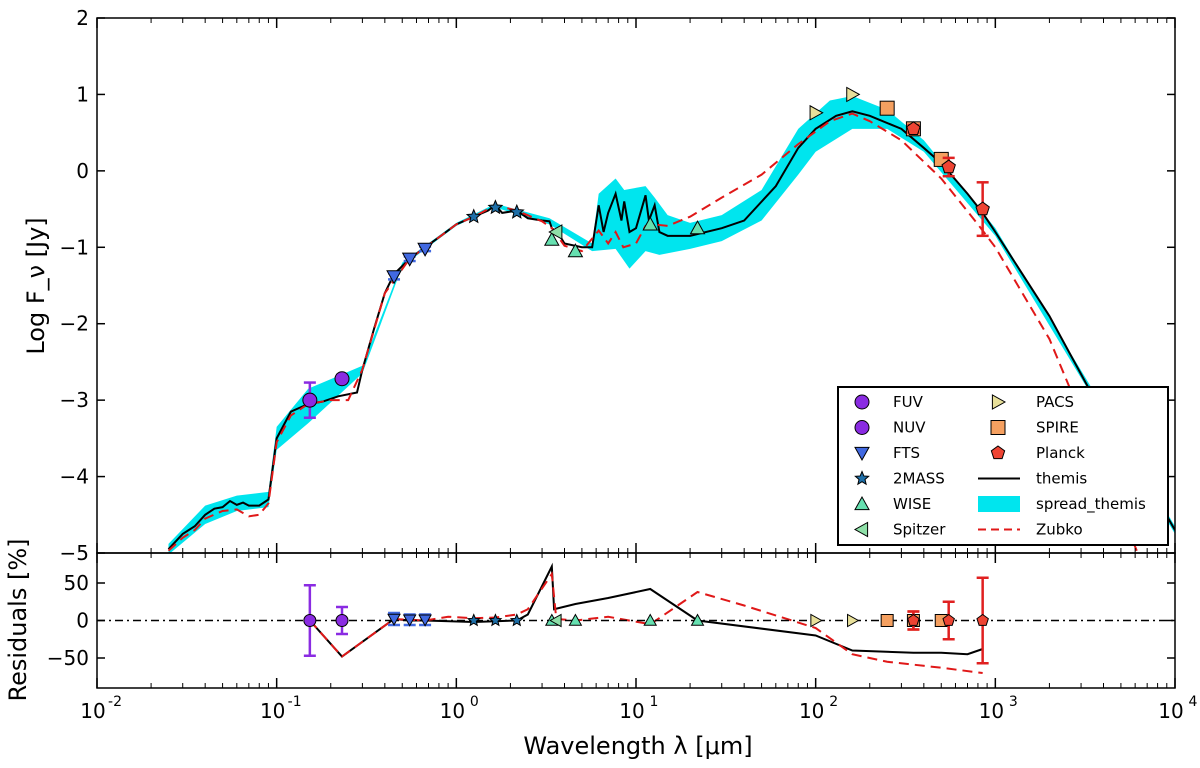 The height and width of the screenshot is (768, 1200). I want to click on sed-y-tick-label: −2, so click(74, 324).